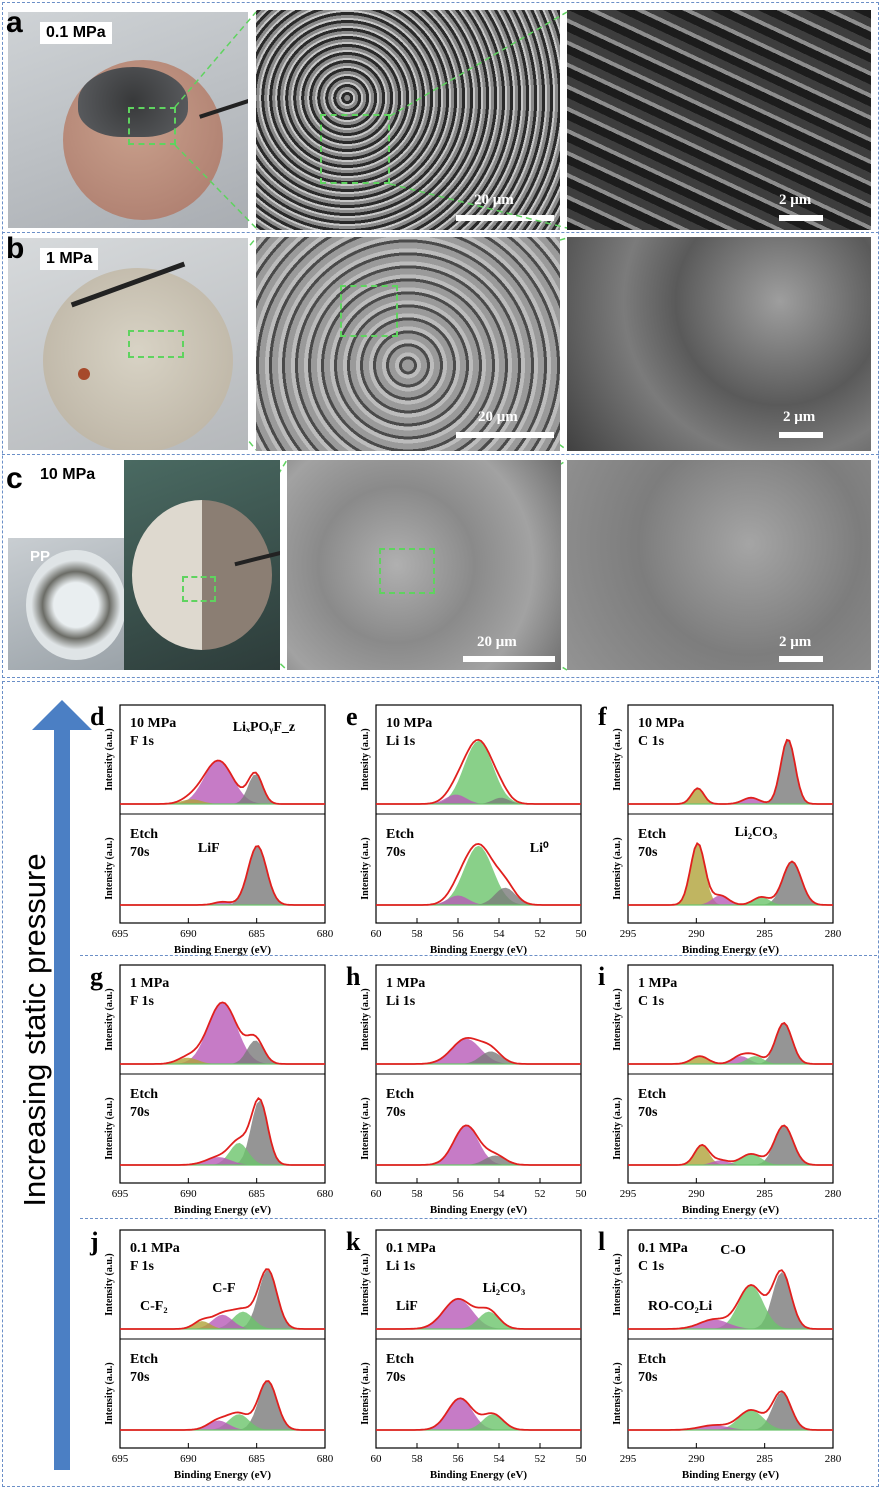 The height and width of the screenshot is (1498, 881). I want to click on pressure-arrow, so click(62, 1085).